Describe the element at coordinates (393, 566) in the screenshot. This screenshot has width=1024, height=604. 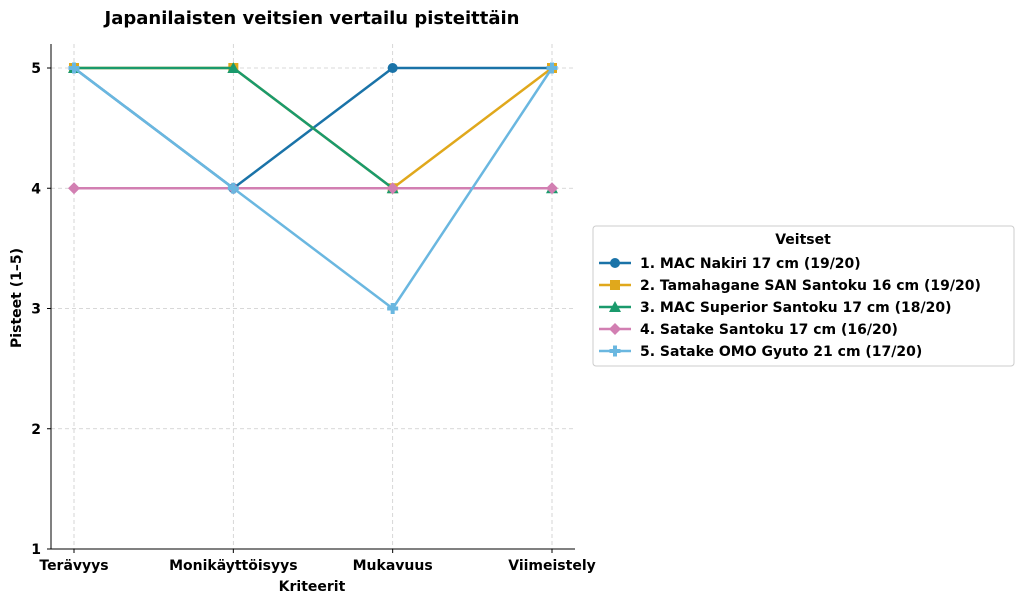
I see `x-tick-label: Mukavuus` at that location.